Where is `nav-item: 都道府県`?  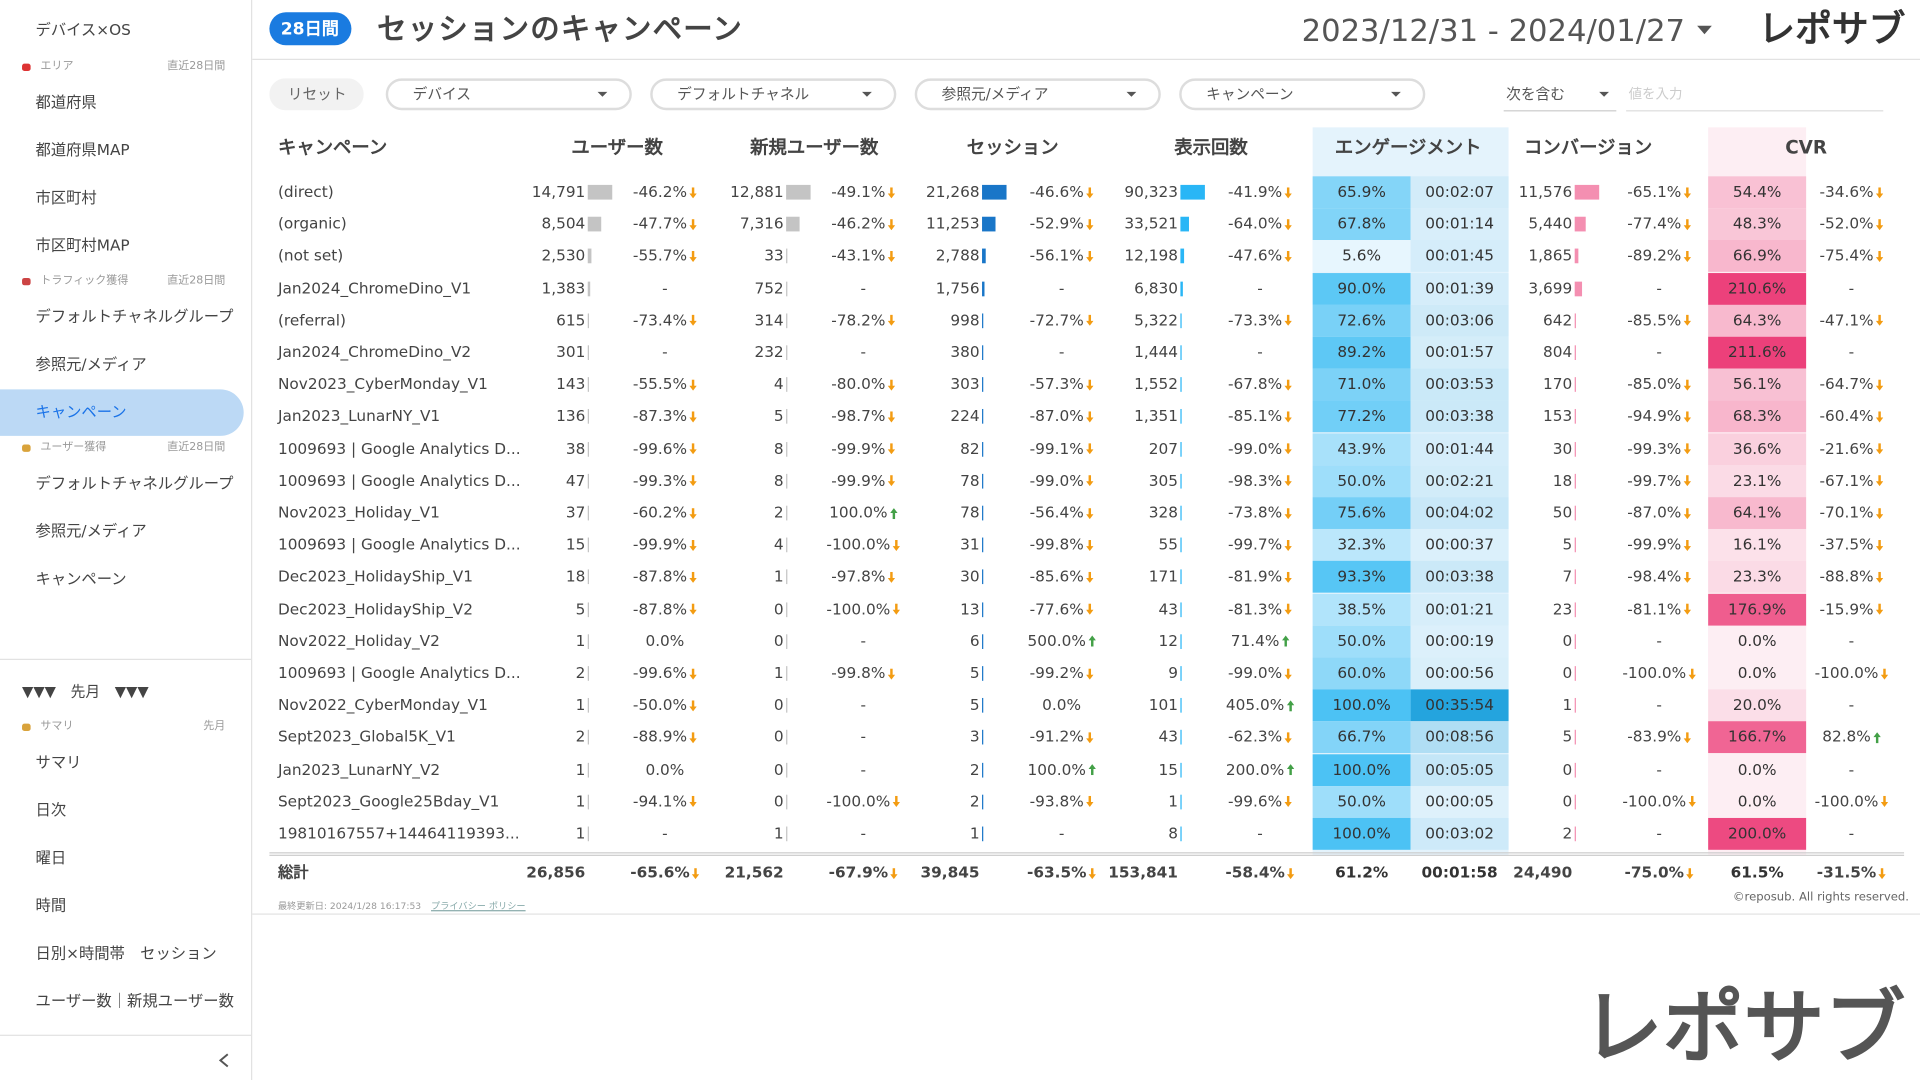
nav-item: 都道府県 is located at coordinates (66, 102).